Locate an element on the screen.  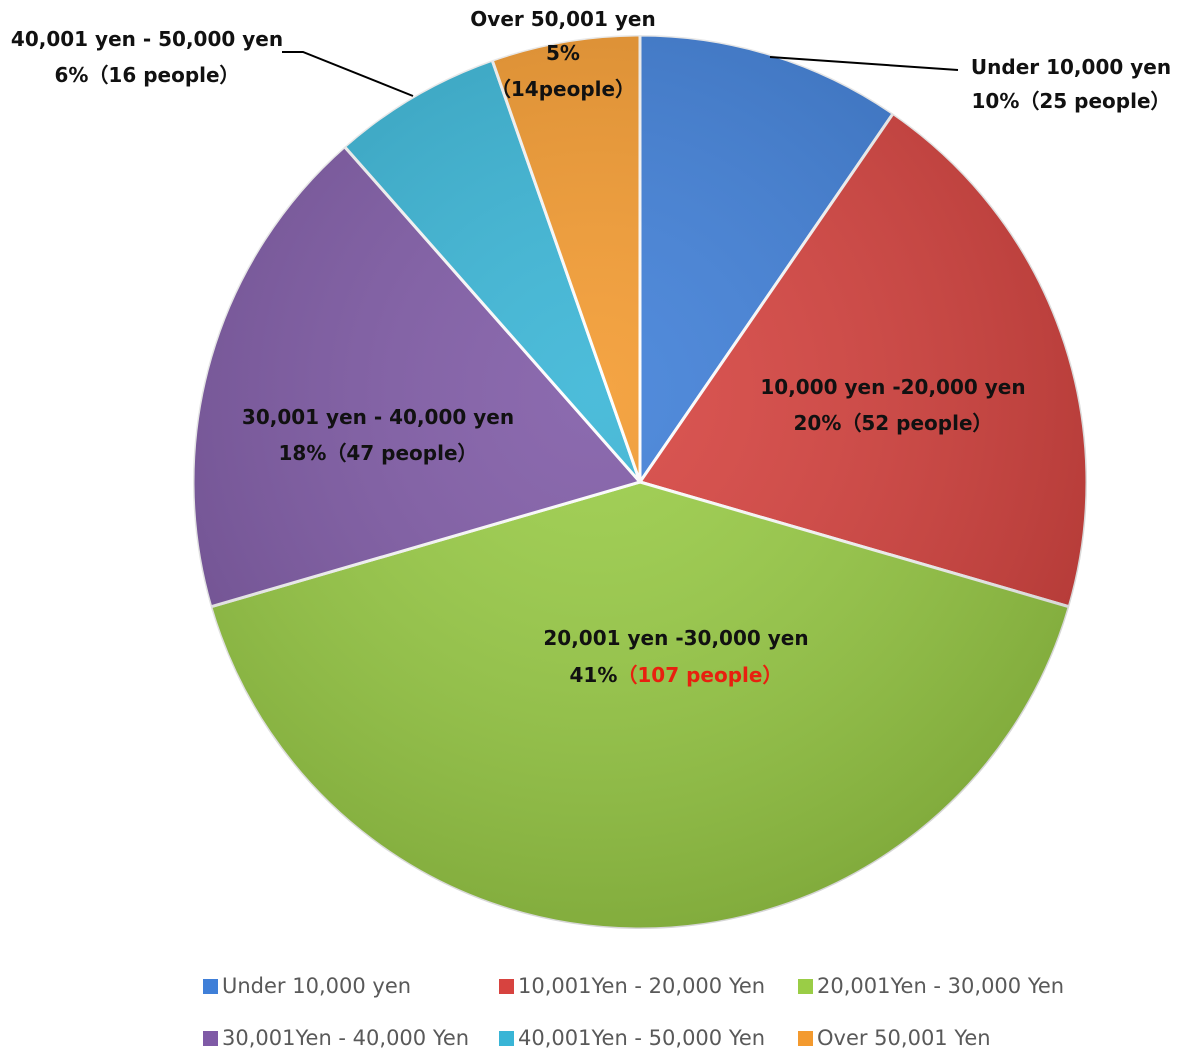
slice-label-20001-30000: 20,001 yen -30,000 yen is located at coordinates (675, 638).